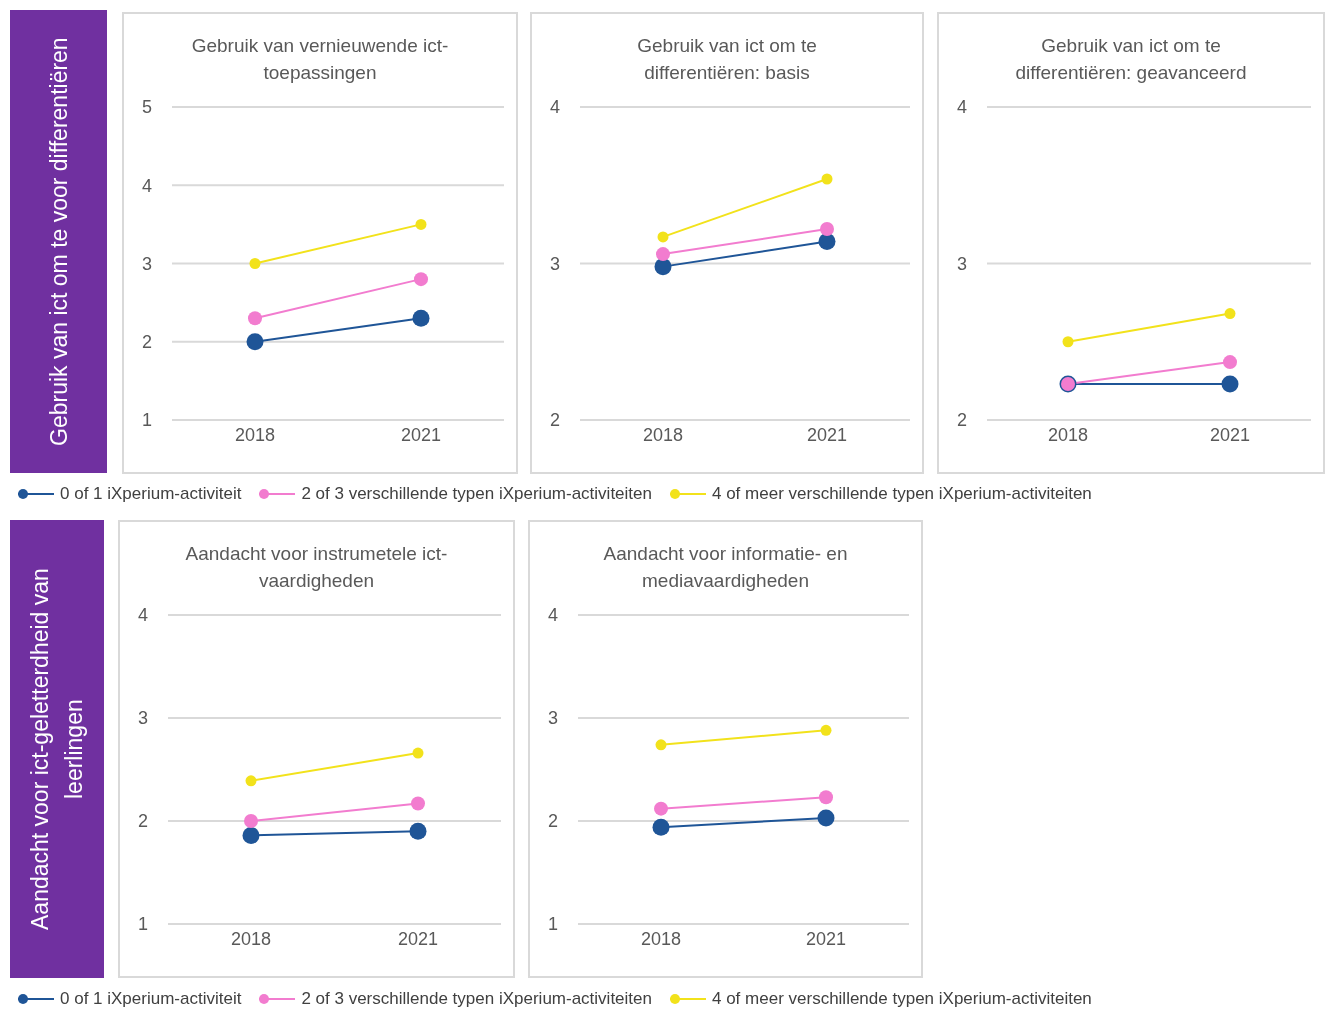 The width and height of the screenshot is (1325, 1012). What do you see at coordinates (57, 749) in the screenshot?
I see `text: Aandacht voor ict-geletterdheid van leerlingen` at bounding box center [57, 749].